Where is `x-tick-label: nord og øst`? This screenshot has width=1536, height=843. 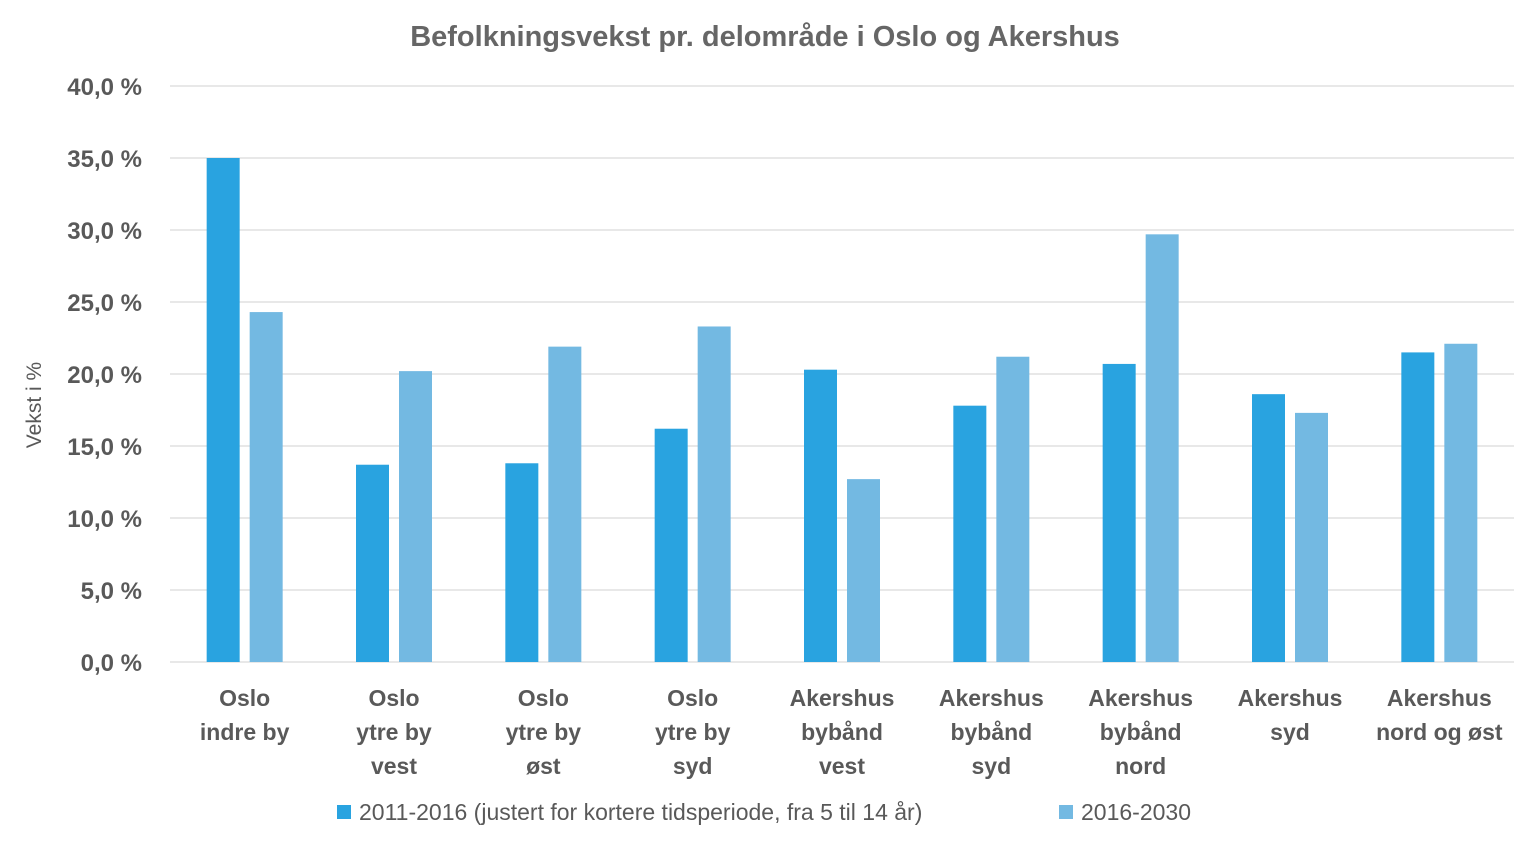
x-tick-label: nord og øst is located at coordinates (1439, 732).